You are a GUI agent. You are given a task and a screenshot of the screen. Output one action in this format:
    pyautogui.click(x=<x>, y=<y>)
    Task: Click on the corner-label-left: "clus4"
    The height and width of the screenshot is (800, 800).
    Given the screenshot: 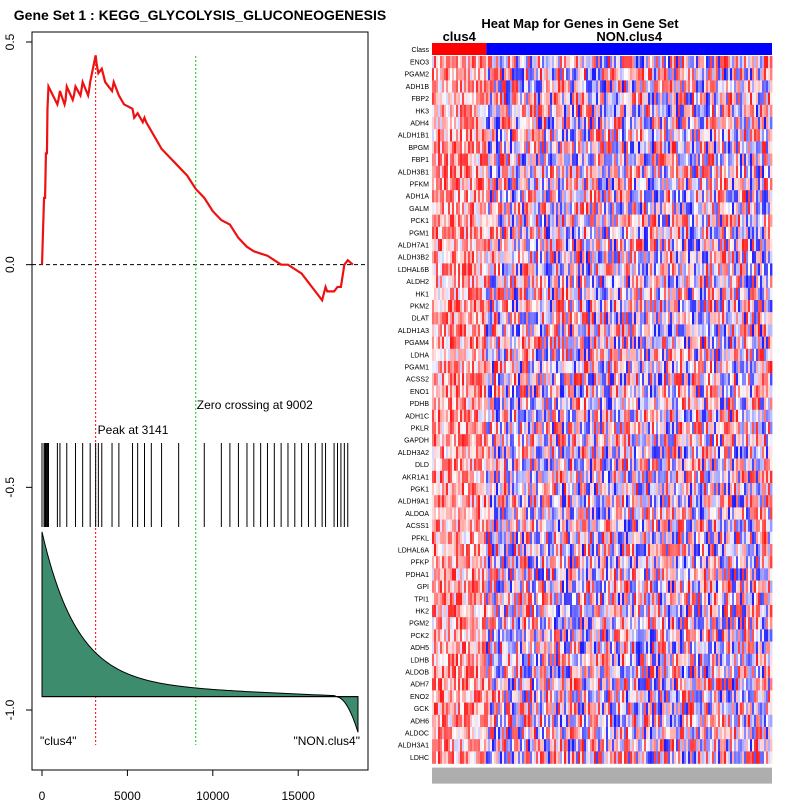 What is the action you would take?
    pyautogui.click(x=58, y=741)
    